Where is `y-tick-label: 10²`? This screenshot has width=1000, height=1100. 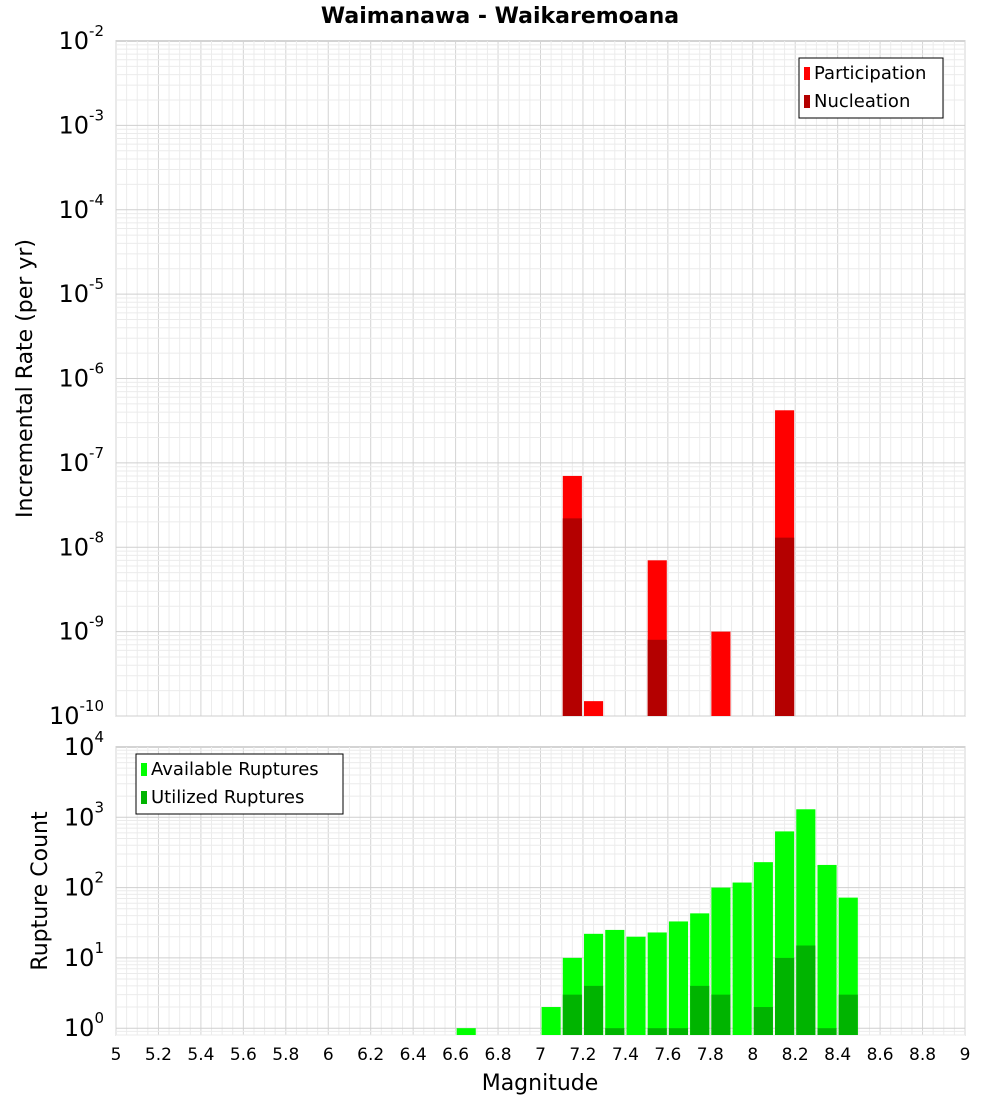 y-tick-label: 10² is located at coordinates (84, 885).